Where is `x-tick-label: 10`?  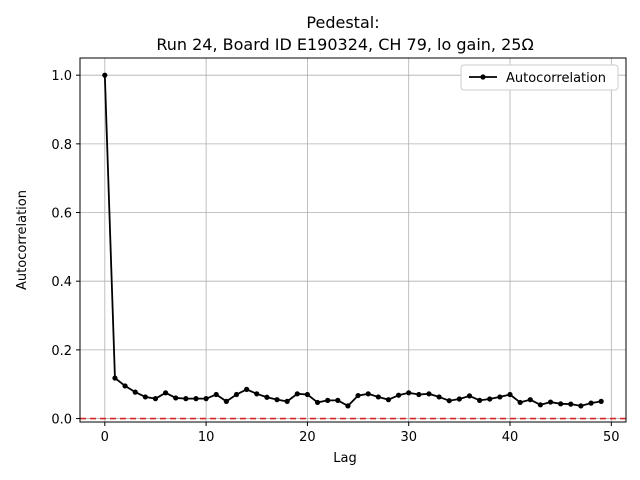 x-tick-label: 10 is located at coordinates (206, 437).